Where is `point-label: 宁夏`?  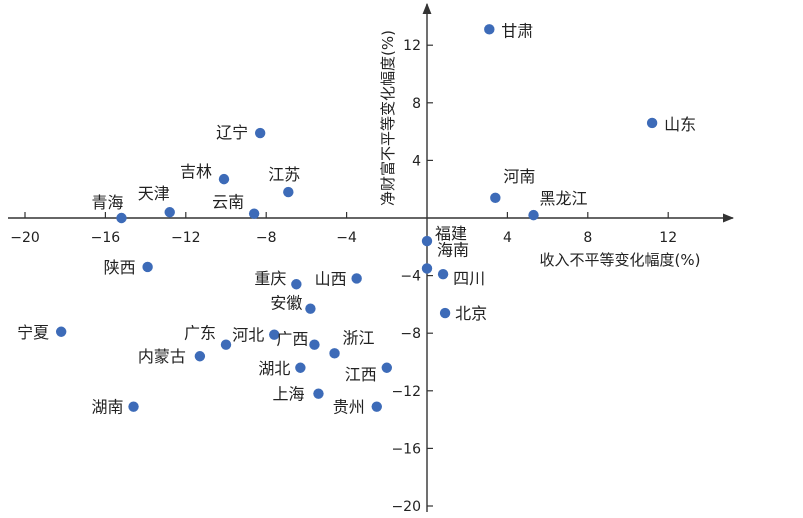 point-label: 宁夏 is located at coordinates (33, 332).